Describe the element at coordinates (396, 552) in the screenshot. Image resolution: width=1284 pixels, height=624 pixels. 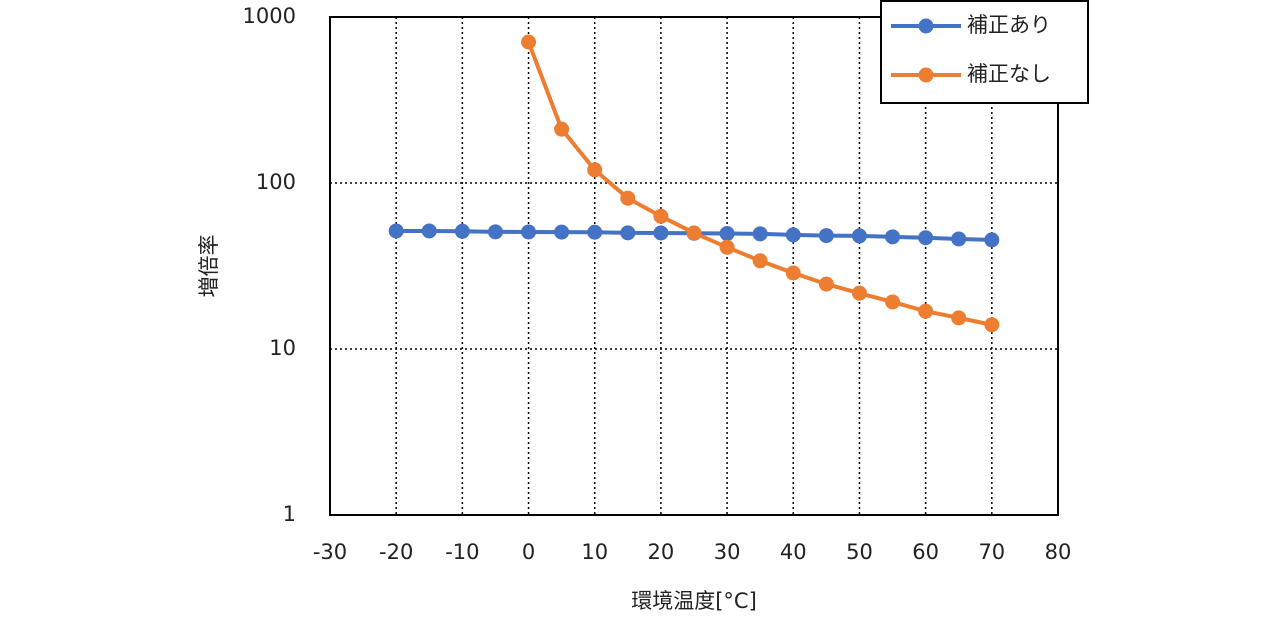
I see `x-tick-label: -20` at that location.